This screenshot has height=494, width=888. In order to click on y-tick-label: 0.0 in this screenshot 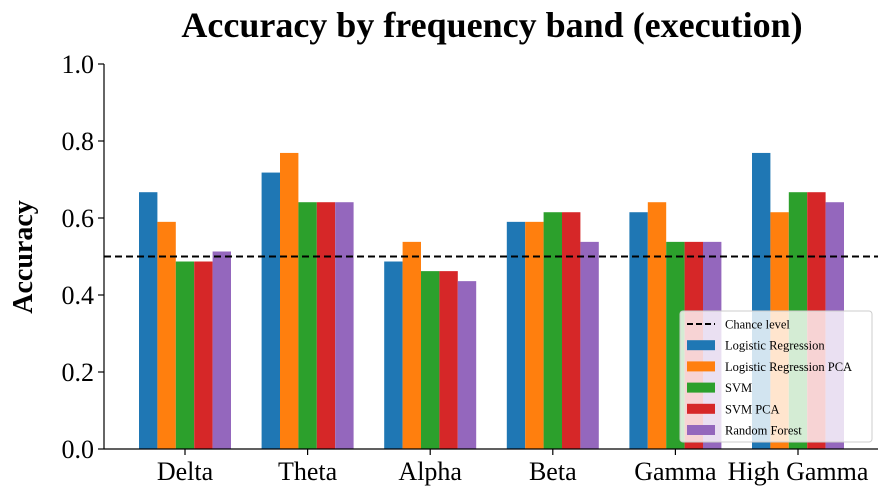, I will do `click(78, 449)`.